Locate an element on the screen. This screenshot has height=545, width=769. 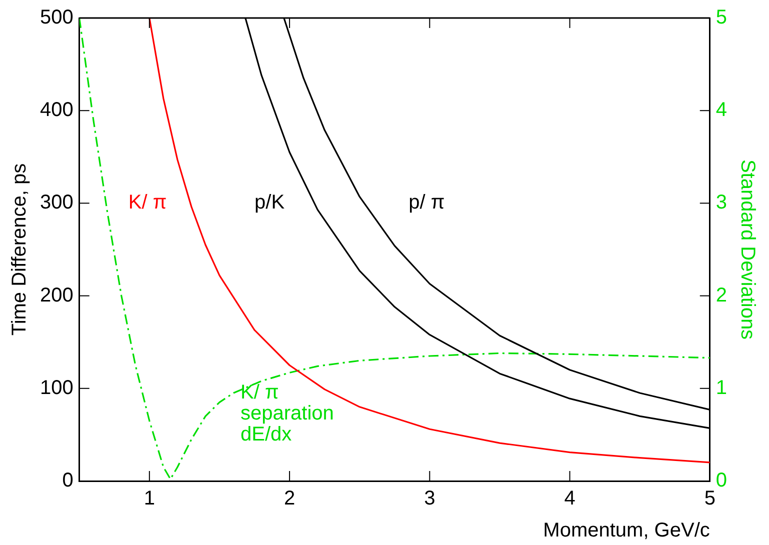
series-label: K/ π separation dE/dx is located at coordinates (287, 414).